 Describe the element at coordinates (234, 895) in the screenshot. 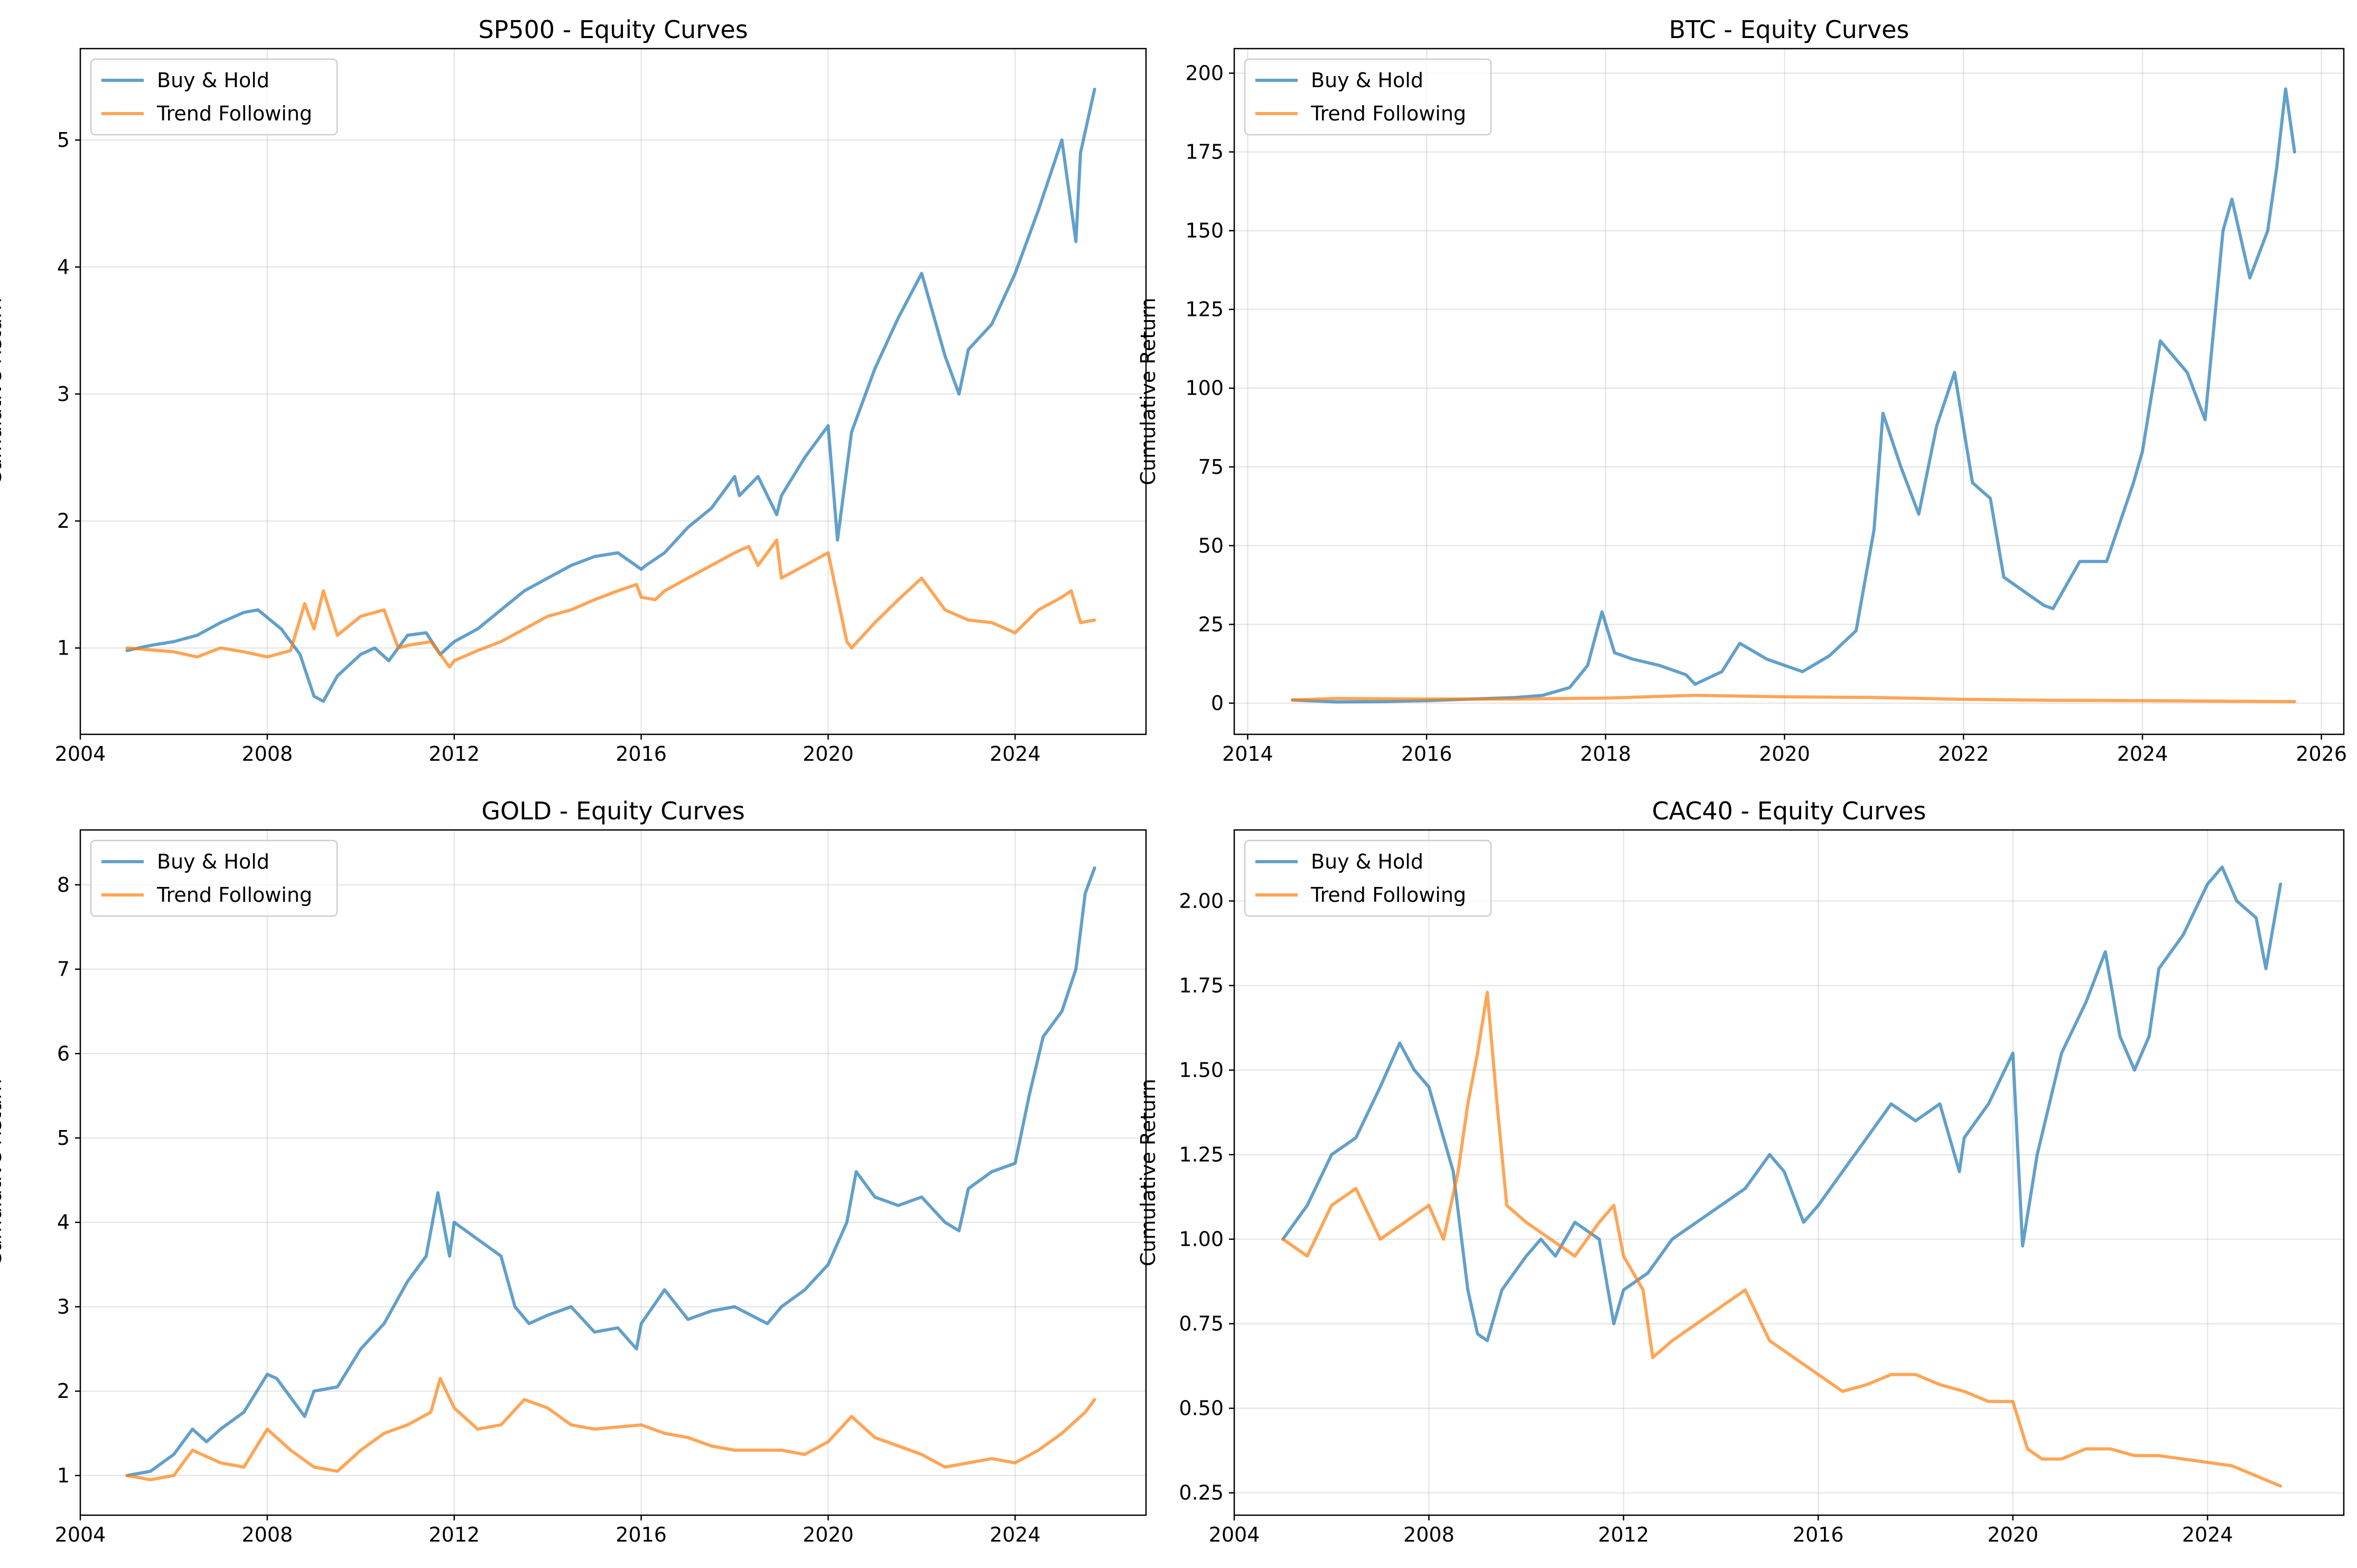

I see `gold-legend-trend-following: Trend Following` at that location.